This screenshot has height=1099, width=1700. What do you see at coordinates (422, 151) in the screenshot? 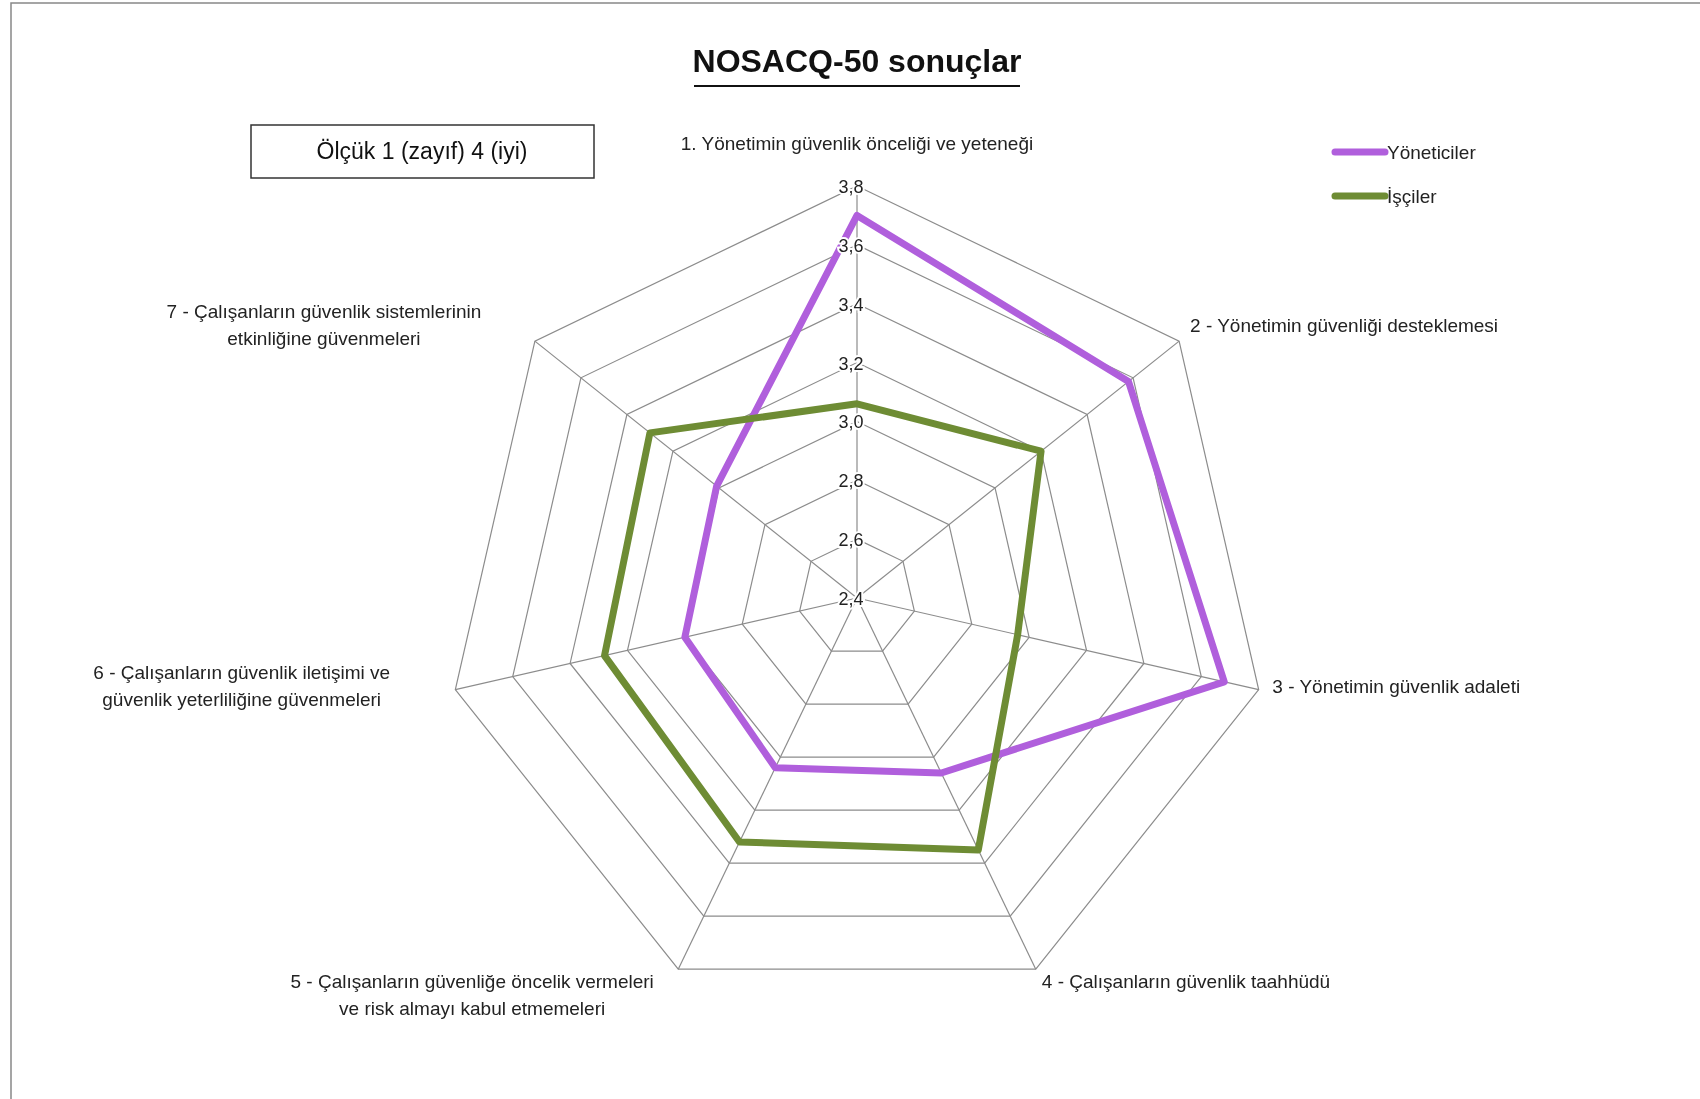
I see `text: Ölçük 1 (zayıf) 4 (iyi)` at bounding box center [422, 151].